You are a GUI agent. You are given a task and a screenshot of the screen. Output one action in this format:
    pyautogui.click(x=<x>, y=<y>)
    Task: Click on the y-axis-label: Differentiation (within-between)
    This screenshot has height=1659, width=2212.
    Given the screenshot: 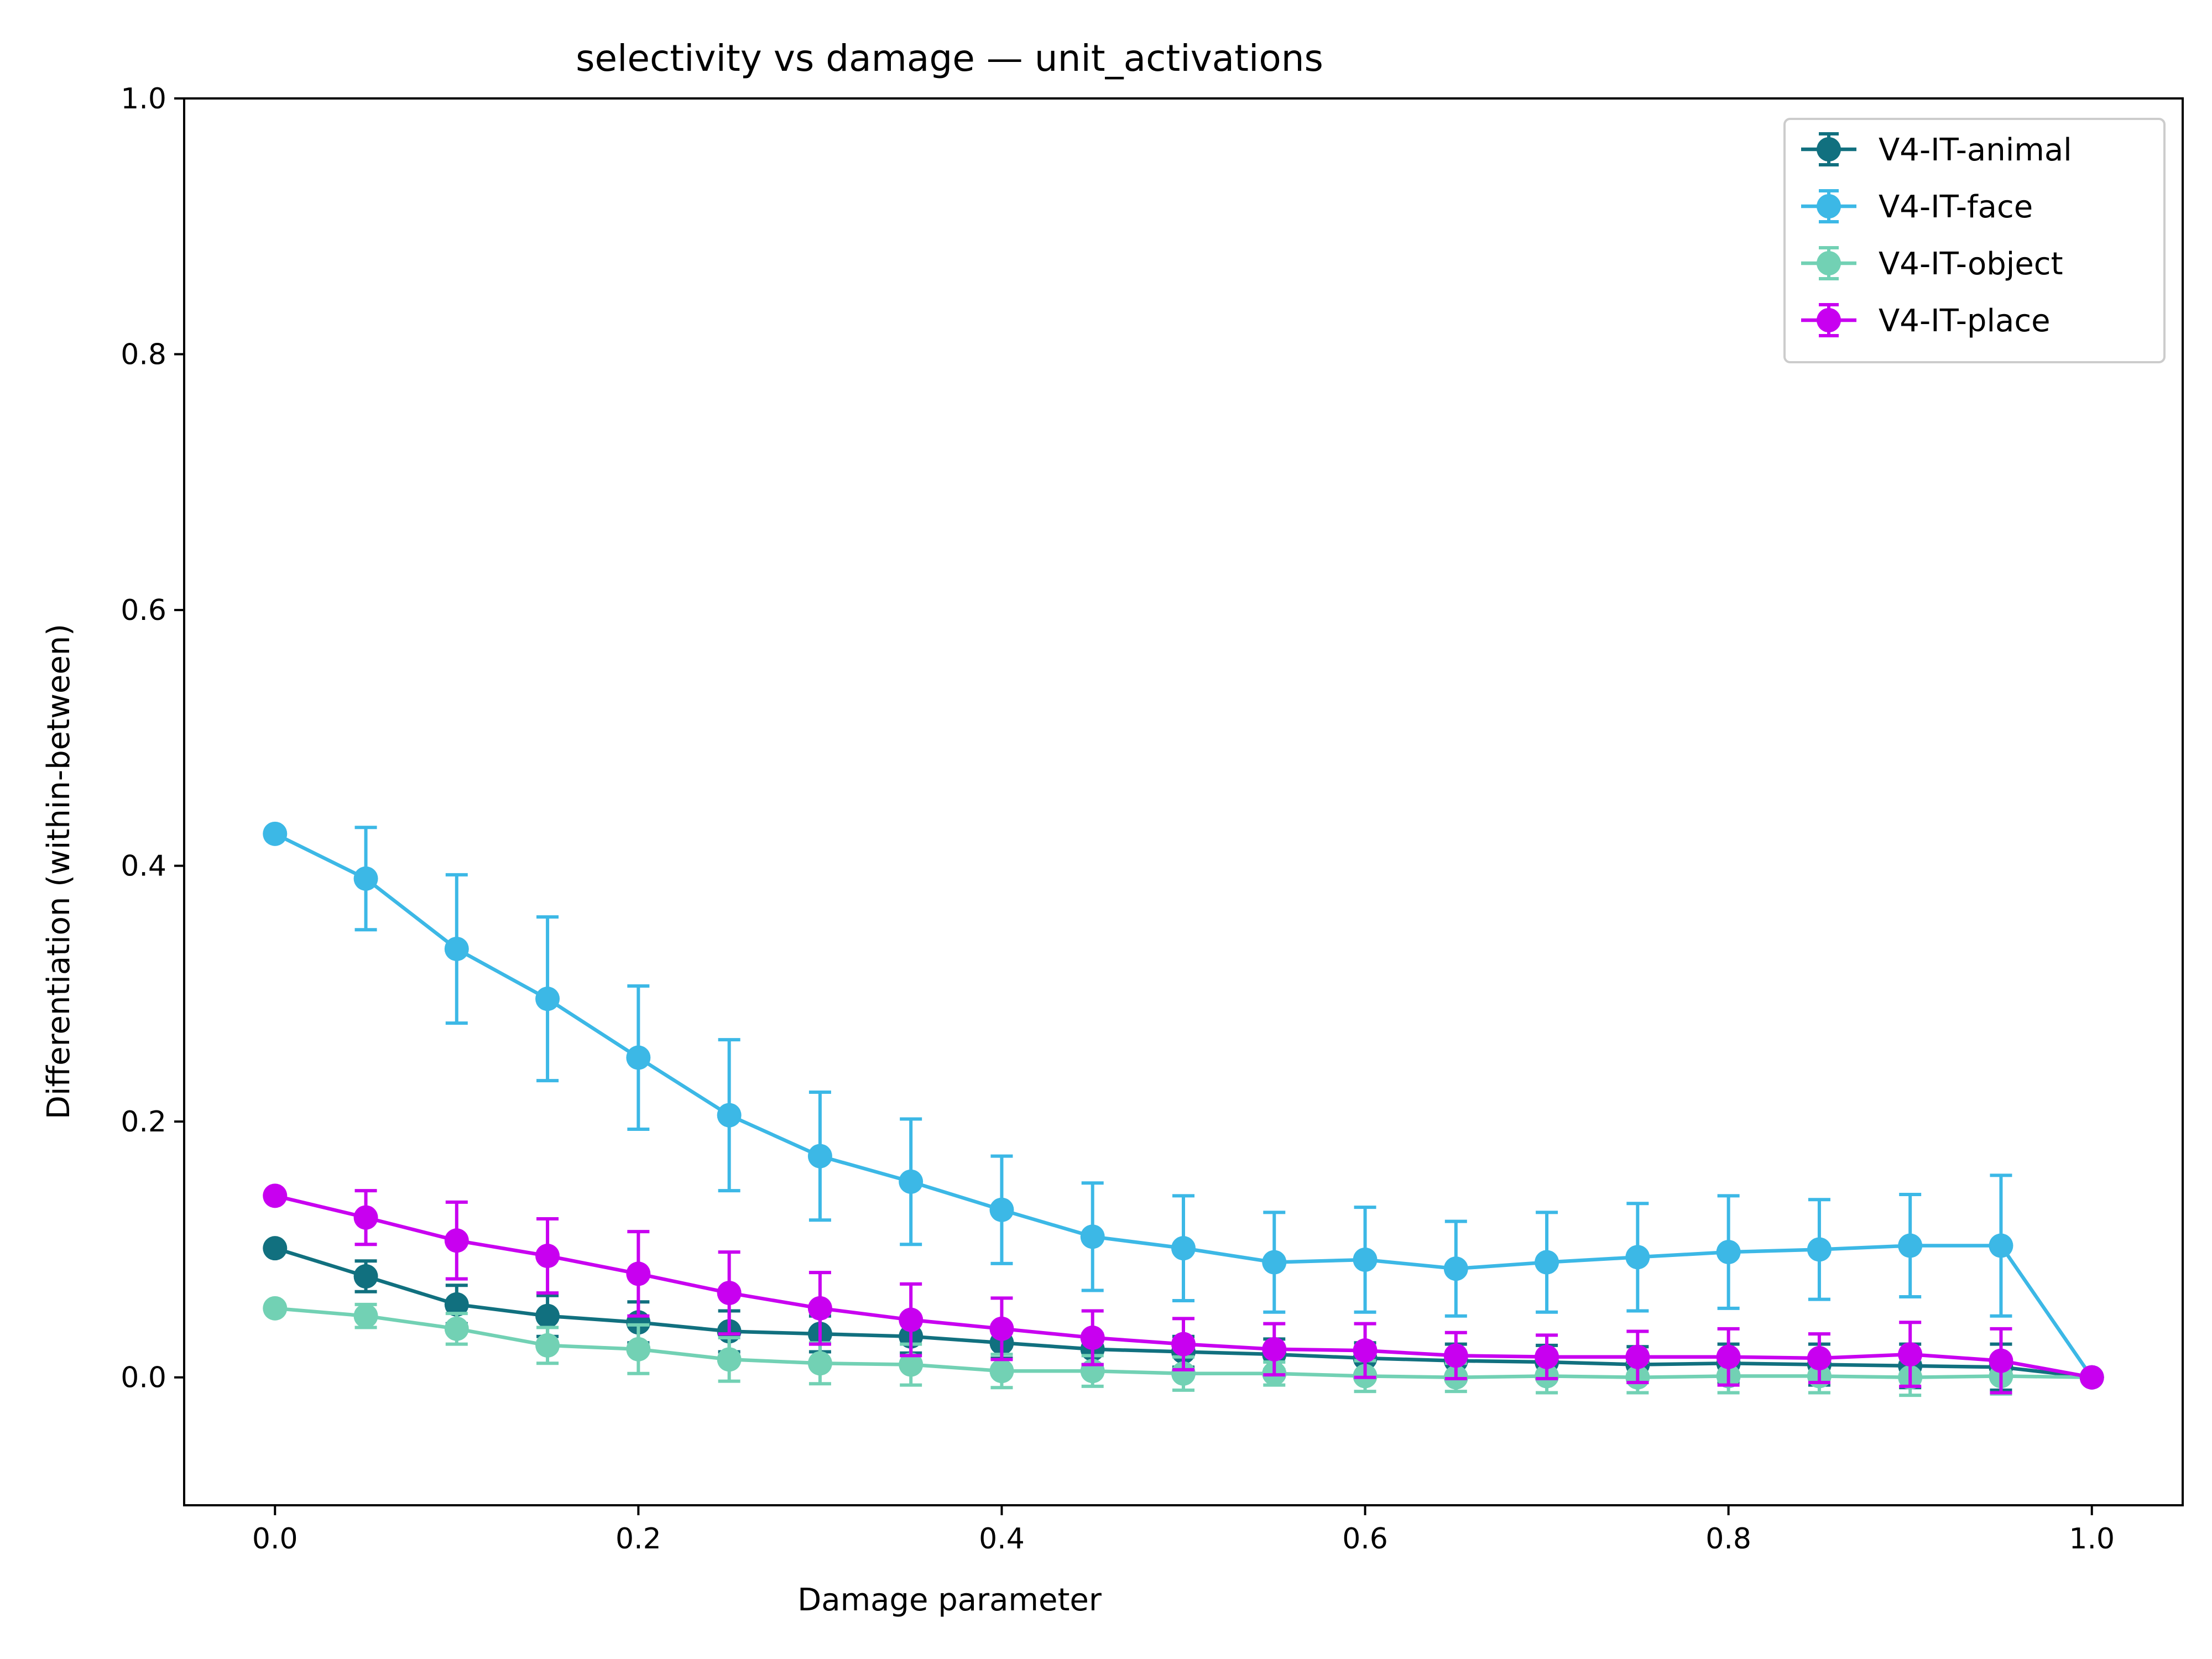 What is the action you would take?
    pyautogui.click(x=59, y=872)
    